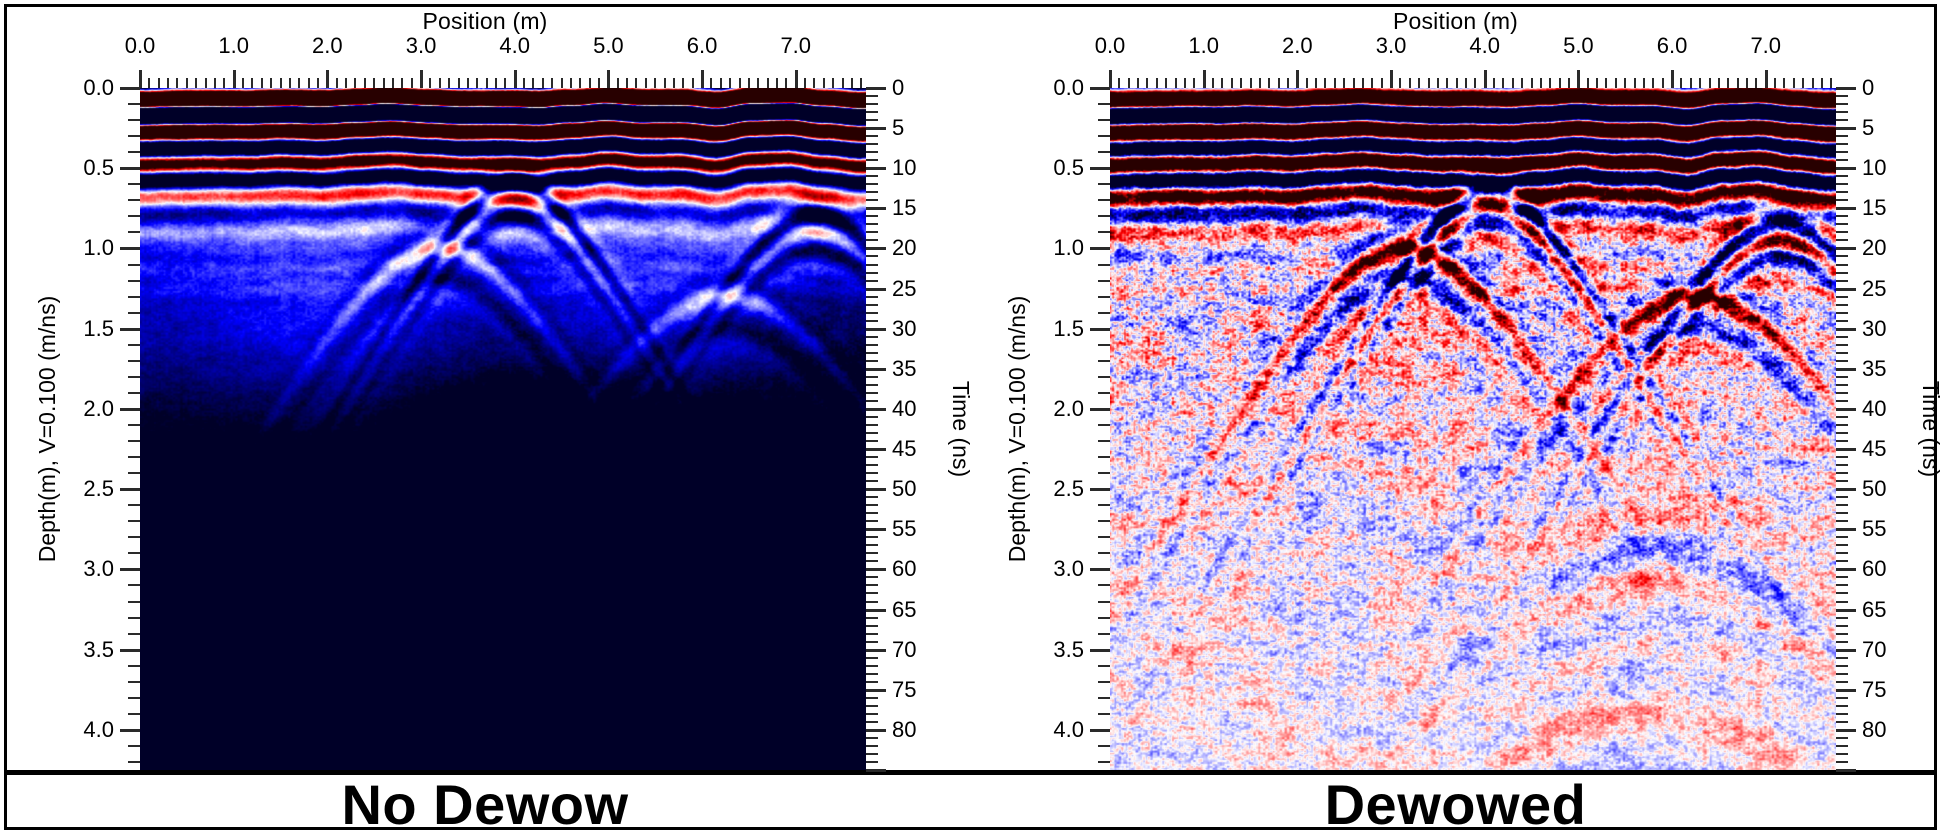  I want to click on depth-axis-tick-label: 1.0, so click(98, 248).